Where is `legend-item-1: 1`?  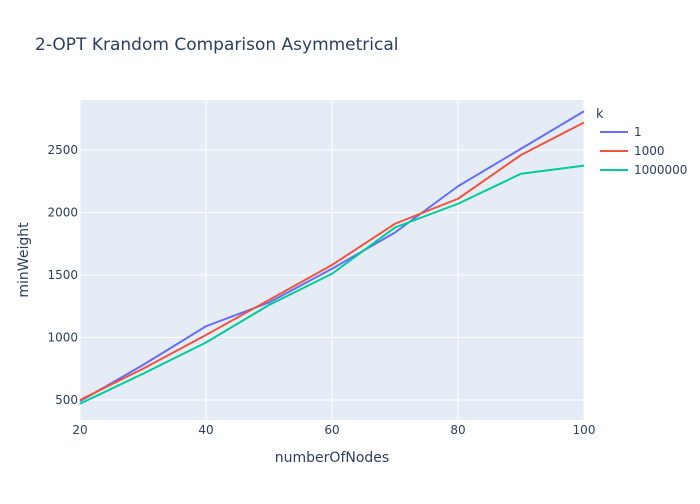
legend-item-1: 1 is located at coordinates (621, 132).